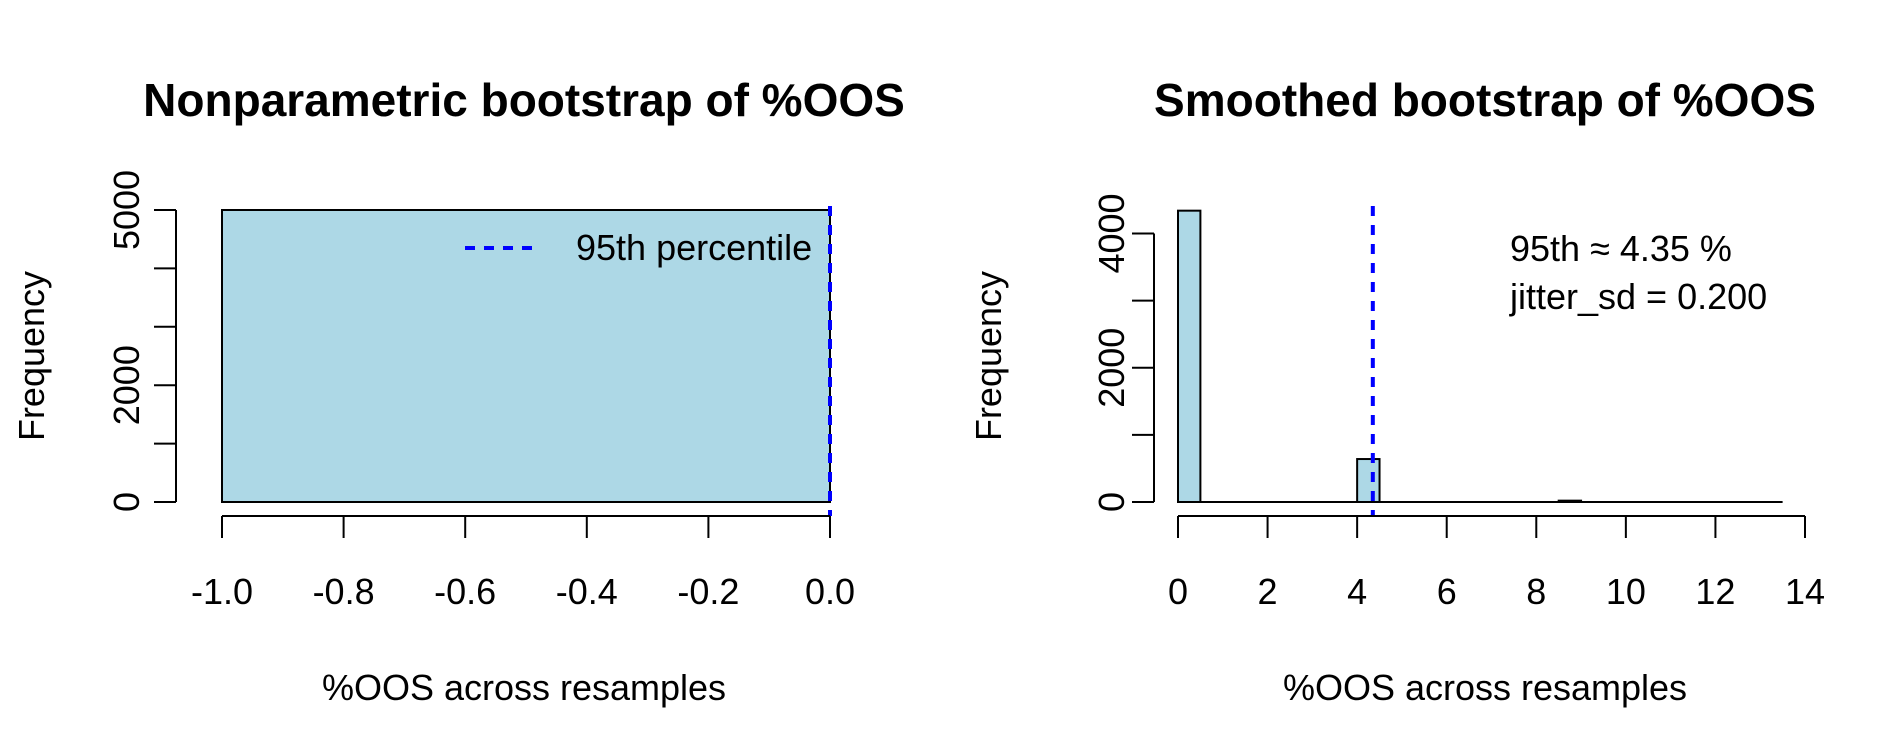 The image size is (1890, 755). Describe the element at coordinates (1111, 233) in the screenshot. I see `y-tick-label: 4000` at that location.